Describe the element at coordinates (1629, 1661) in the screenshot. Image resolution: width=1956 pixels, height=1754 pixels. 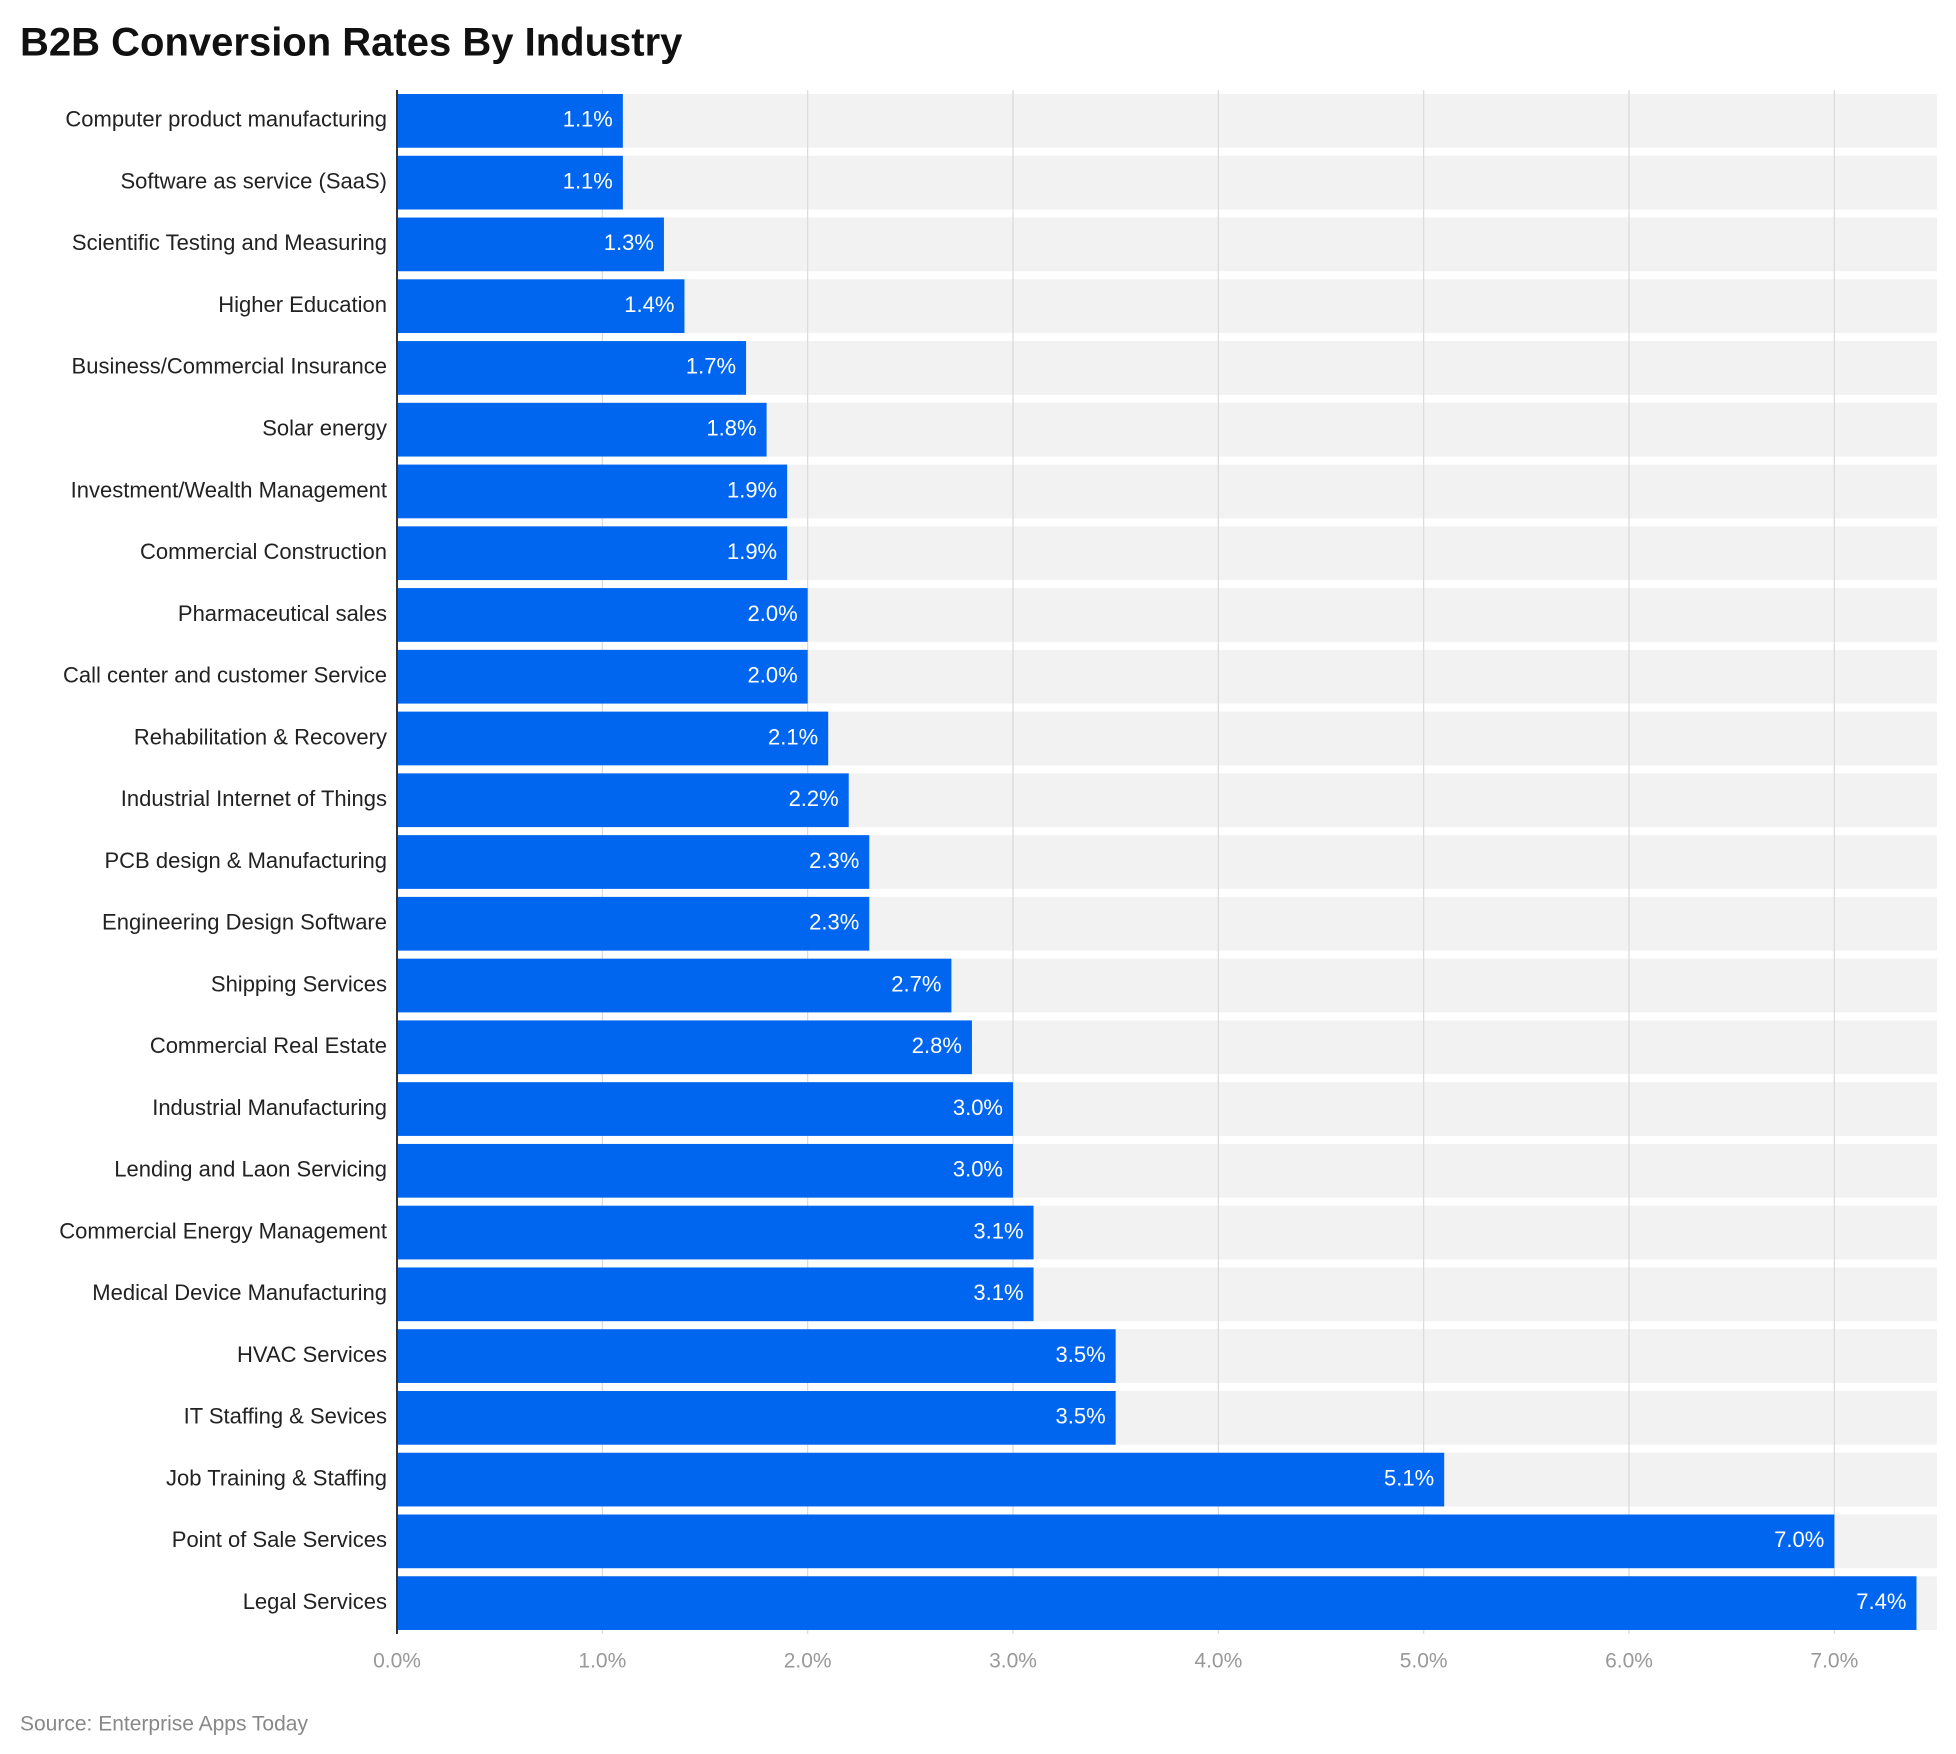
I see `x-tick-label: 6.0%` at that location.